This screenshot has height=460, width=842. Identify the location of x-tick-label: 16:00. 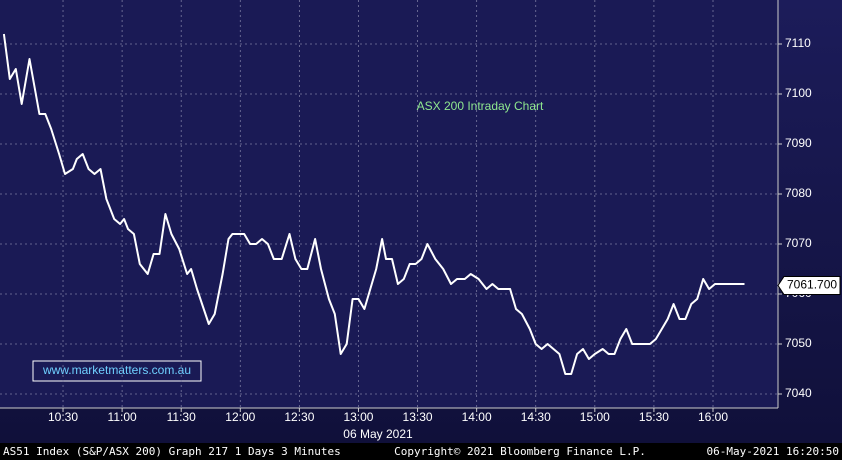
(713, 417).